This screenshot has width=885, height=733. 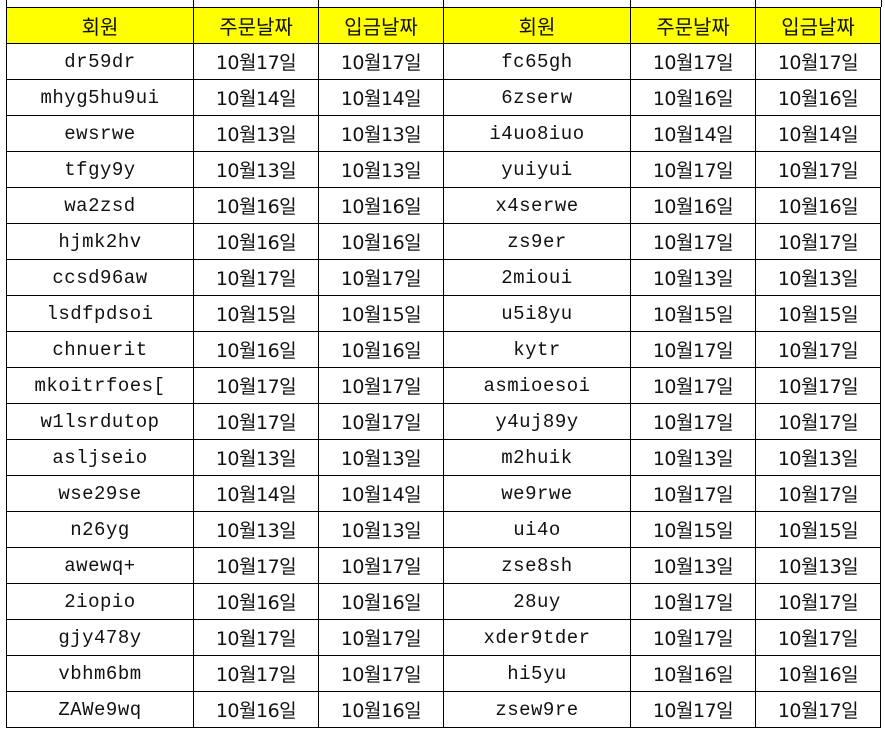 What do you see at coordinates (100, 565) in the screenshot?
I see `member-cell: awewq+` at bounding box center [100, 565].